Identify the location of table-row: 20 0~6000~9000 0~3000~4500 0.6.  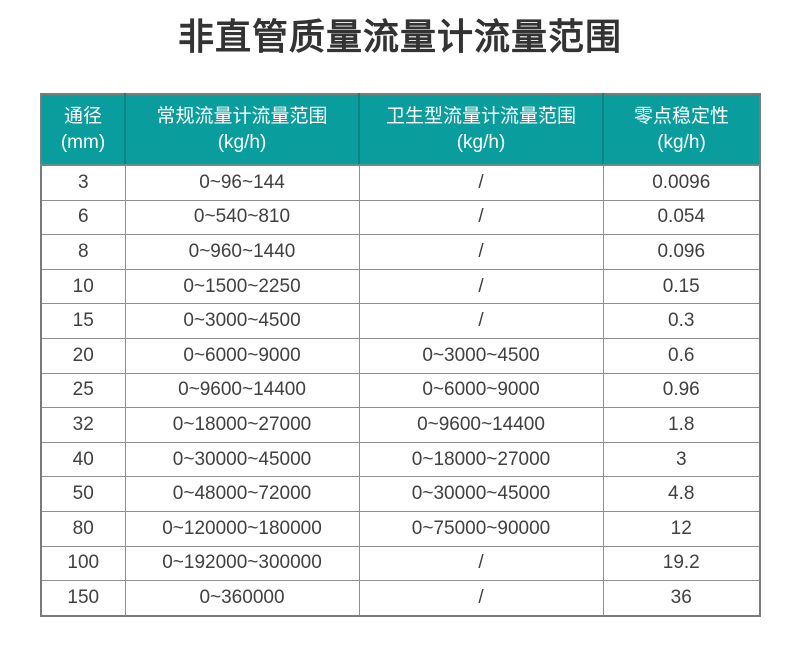
(400, 355).